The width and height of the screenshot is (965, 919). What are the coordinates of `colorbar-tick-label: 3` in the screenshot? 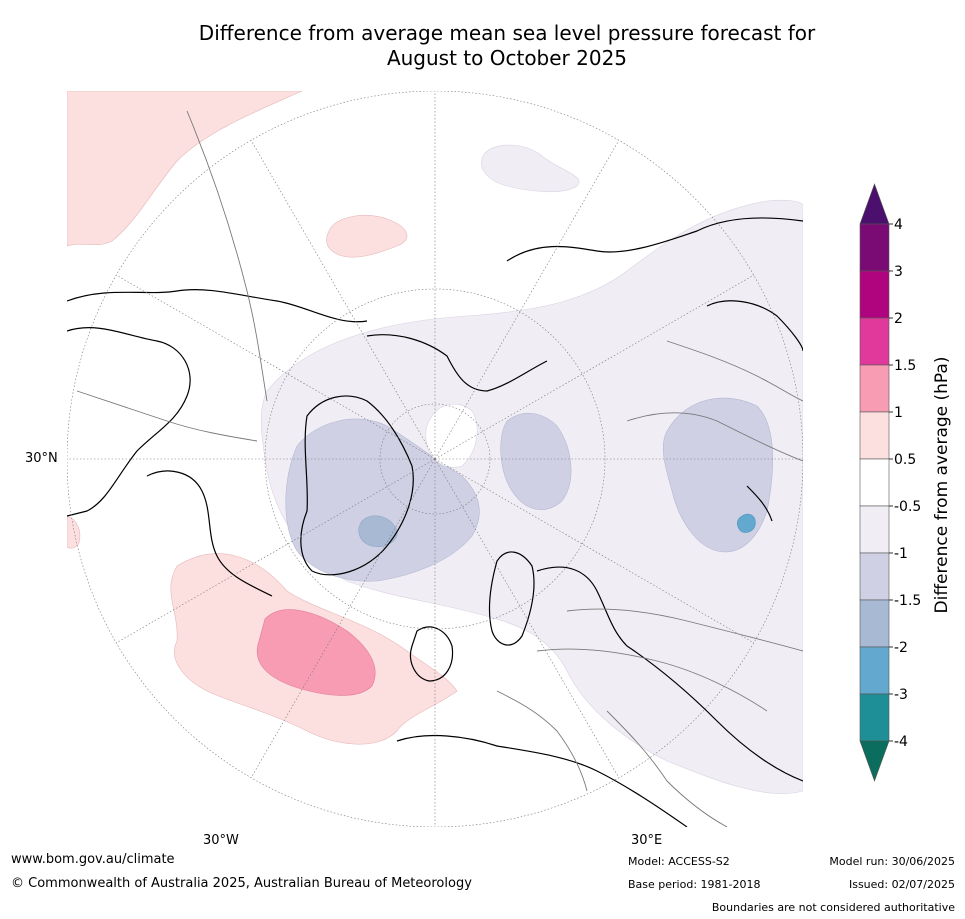 It's located at (898, 272).